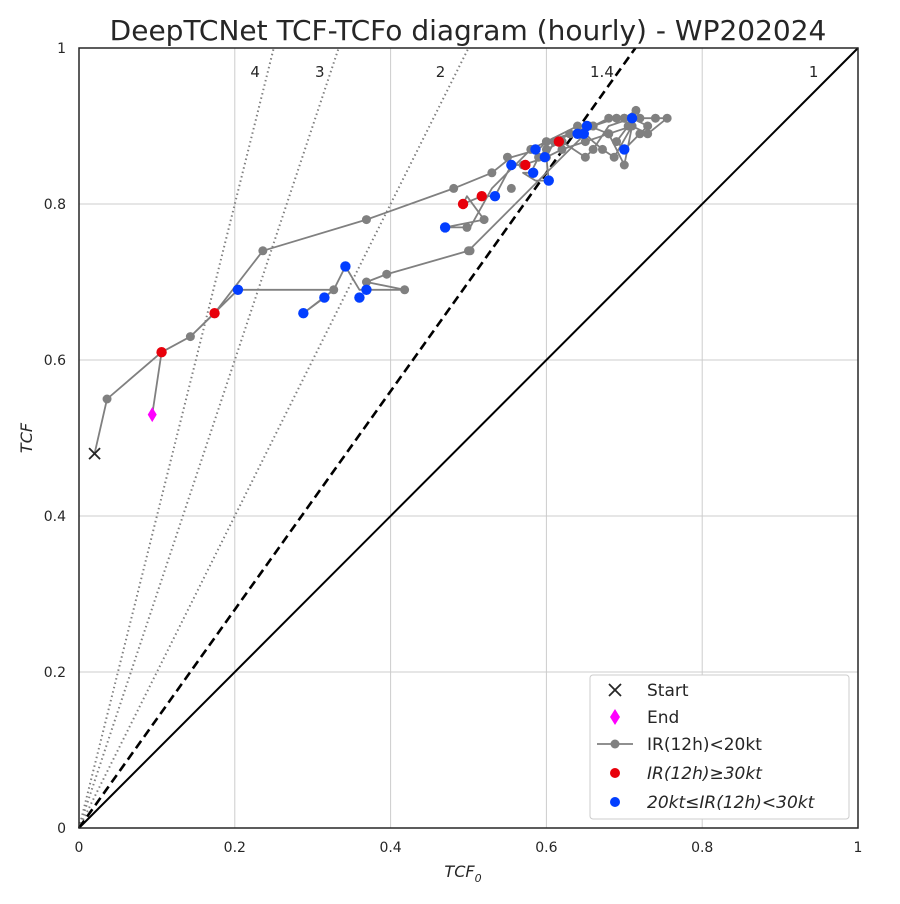 Image resolution: width=900 pixels, height=904 pixels. I want to click on y-tick-label: 0.6, so click(55, 361).